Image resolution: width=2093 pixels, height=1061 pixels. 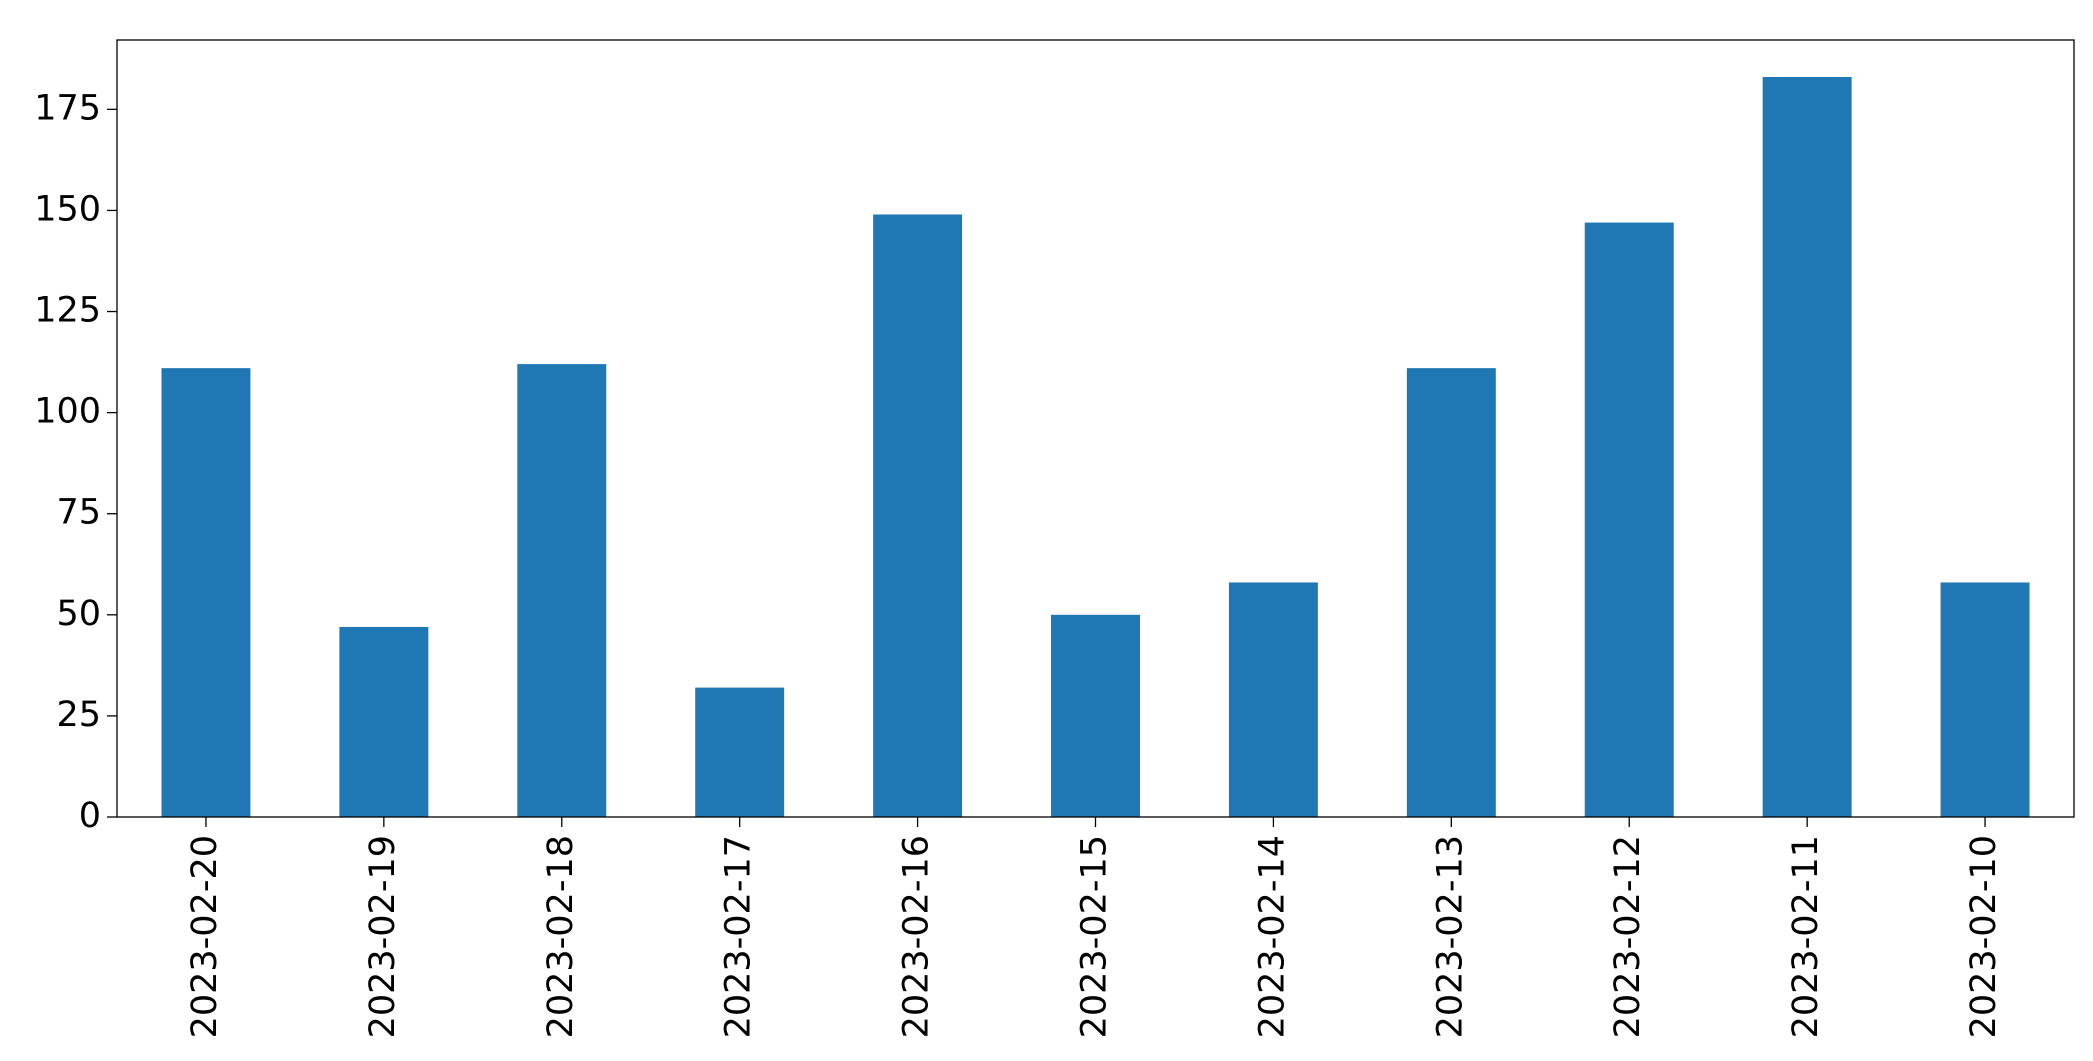 I want to click on y-tick-label: 50, so click(x=78, y=614).